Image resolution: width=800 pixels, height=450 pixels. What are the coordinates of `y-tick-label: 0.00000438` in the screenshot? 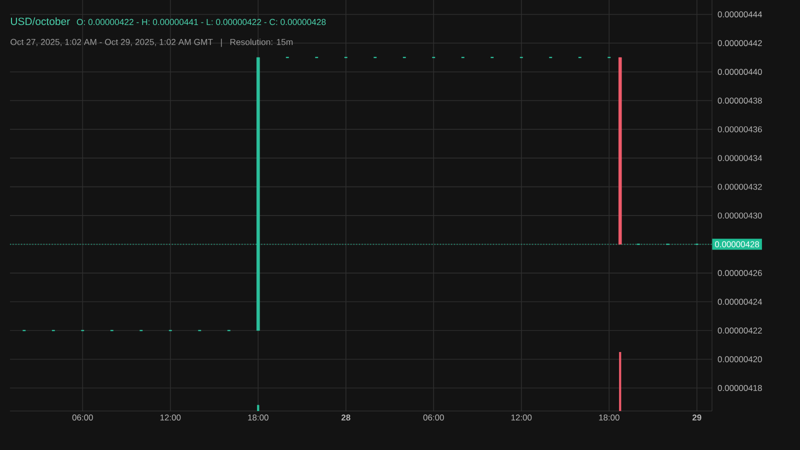 It's located at (740, 101).